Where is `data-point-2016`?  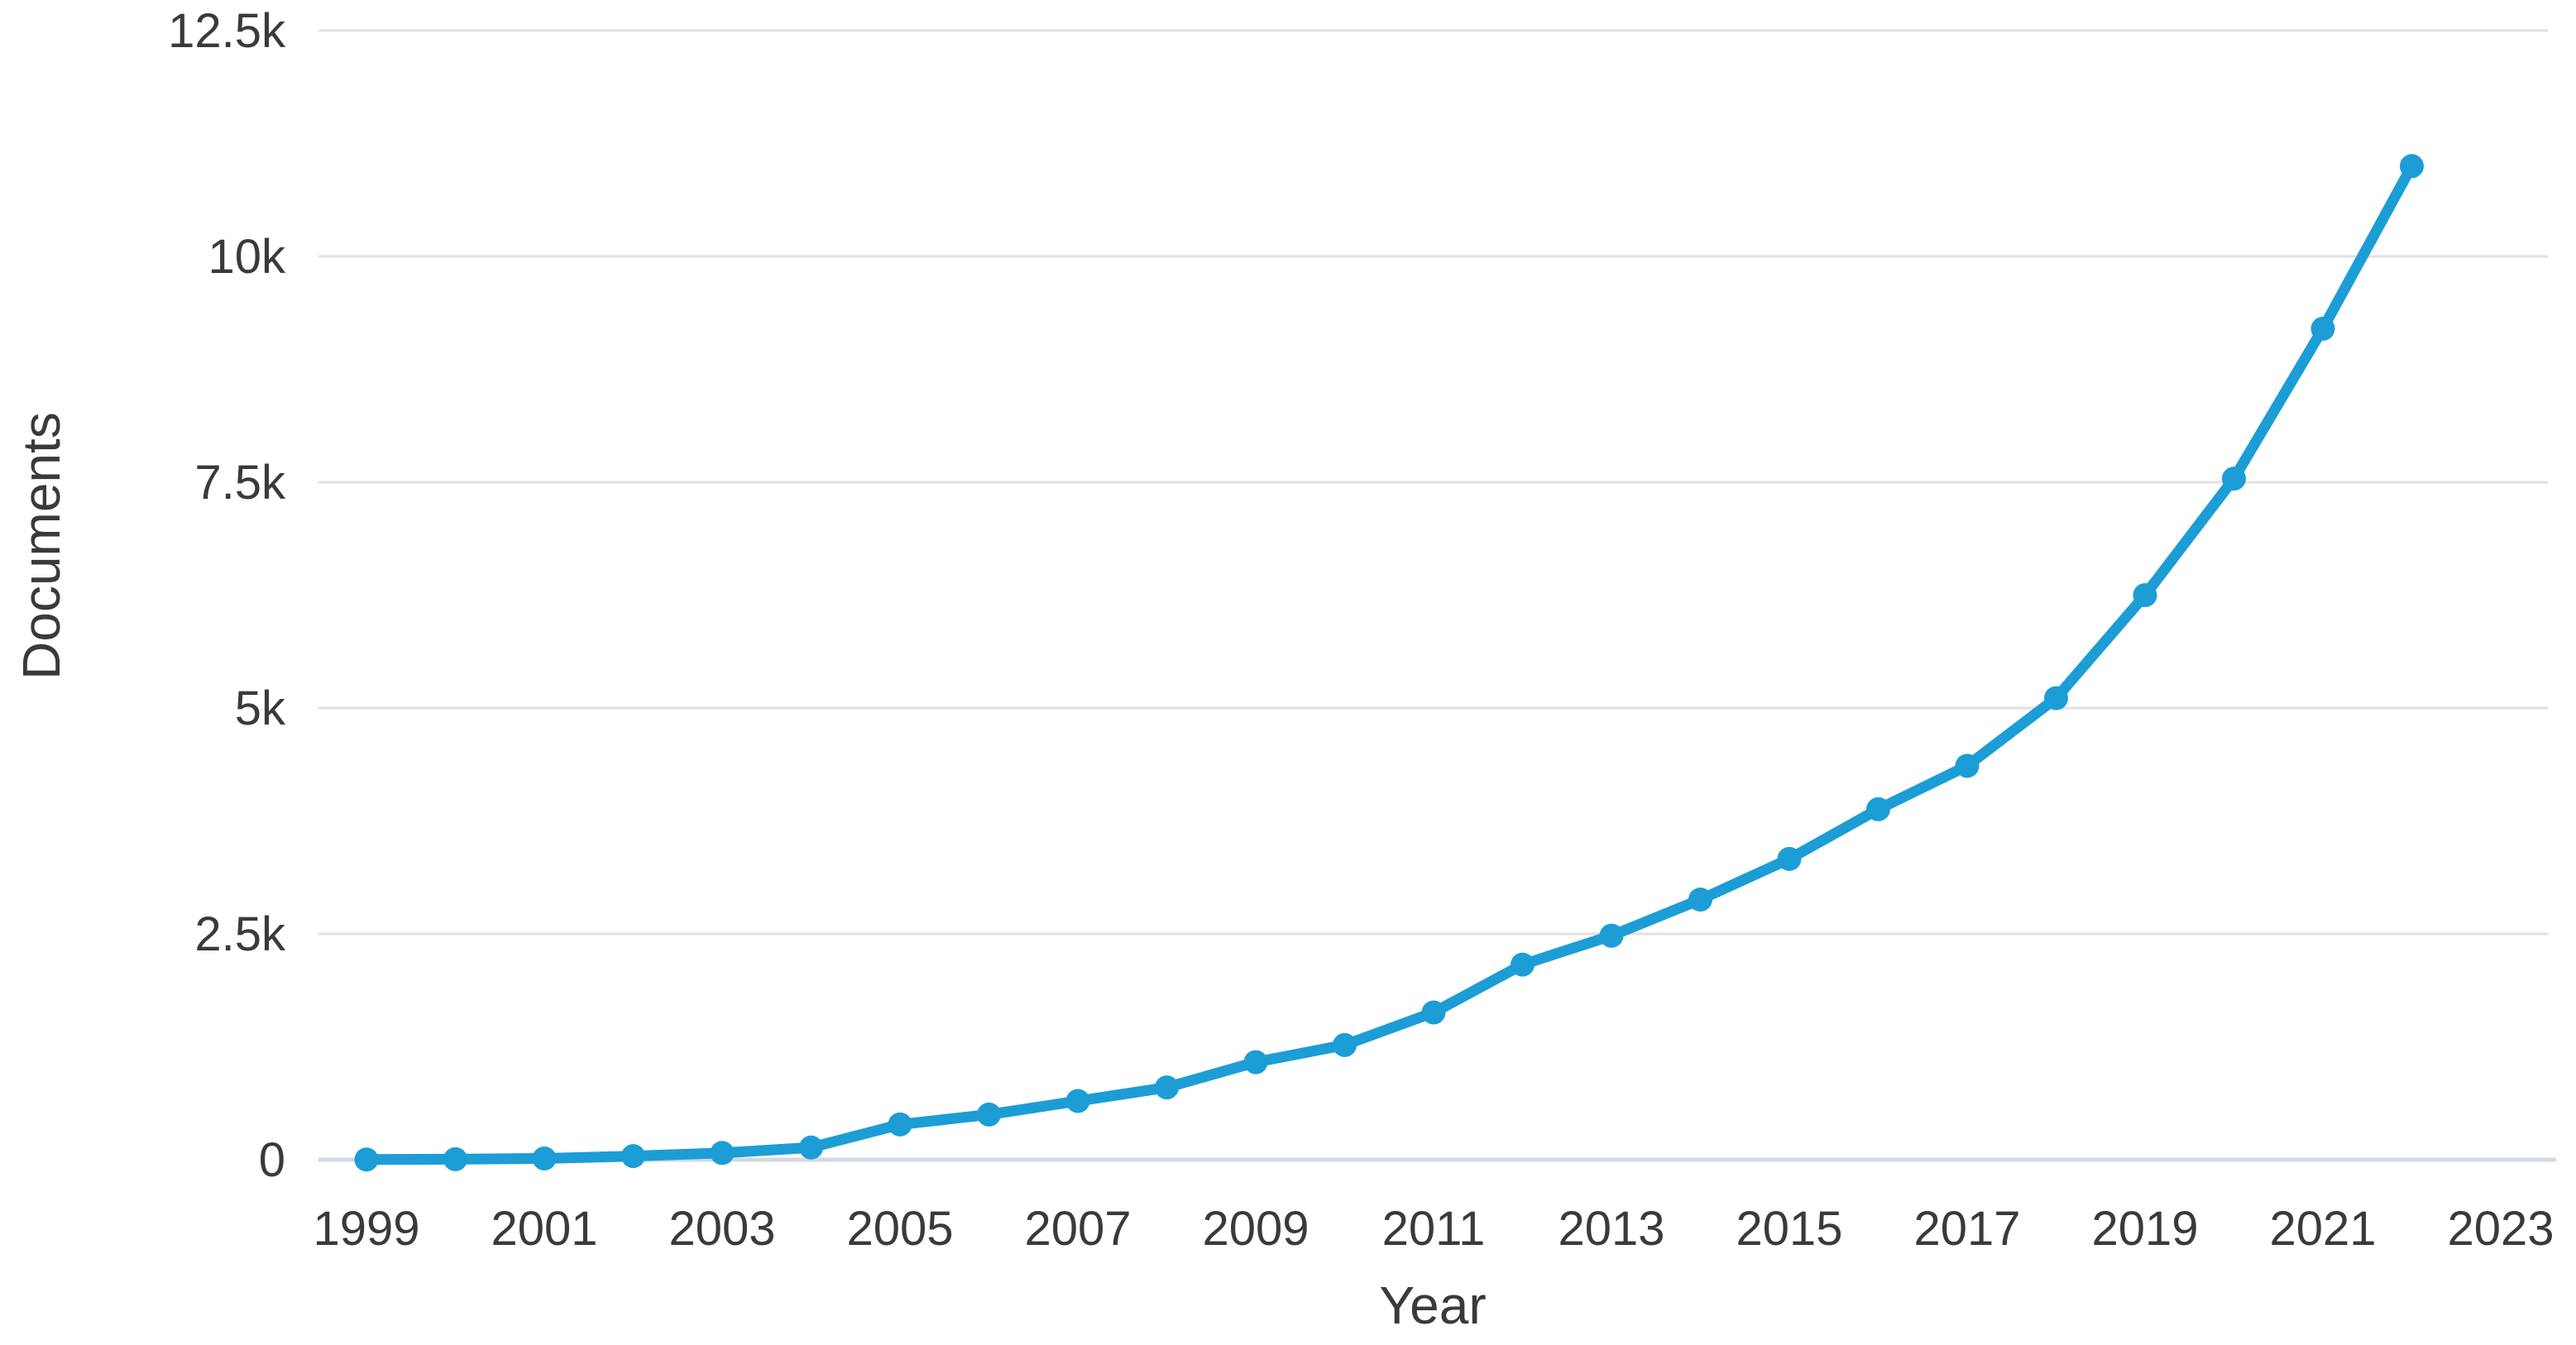 data-point-2016 is located at coordinates (1878, 809).